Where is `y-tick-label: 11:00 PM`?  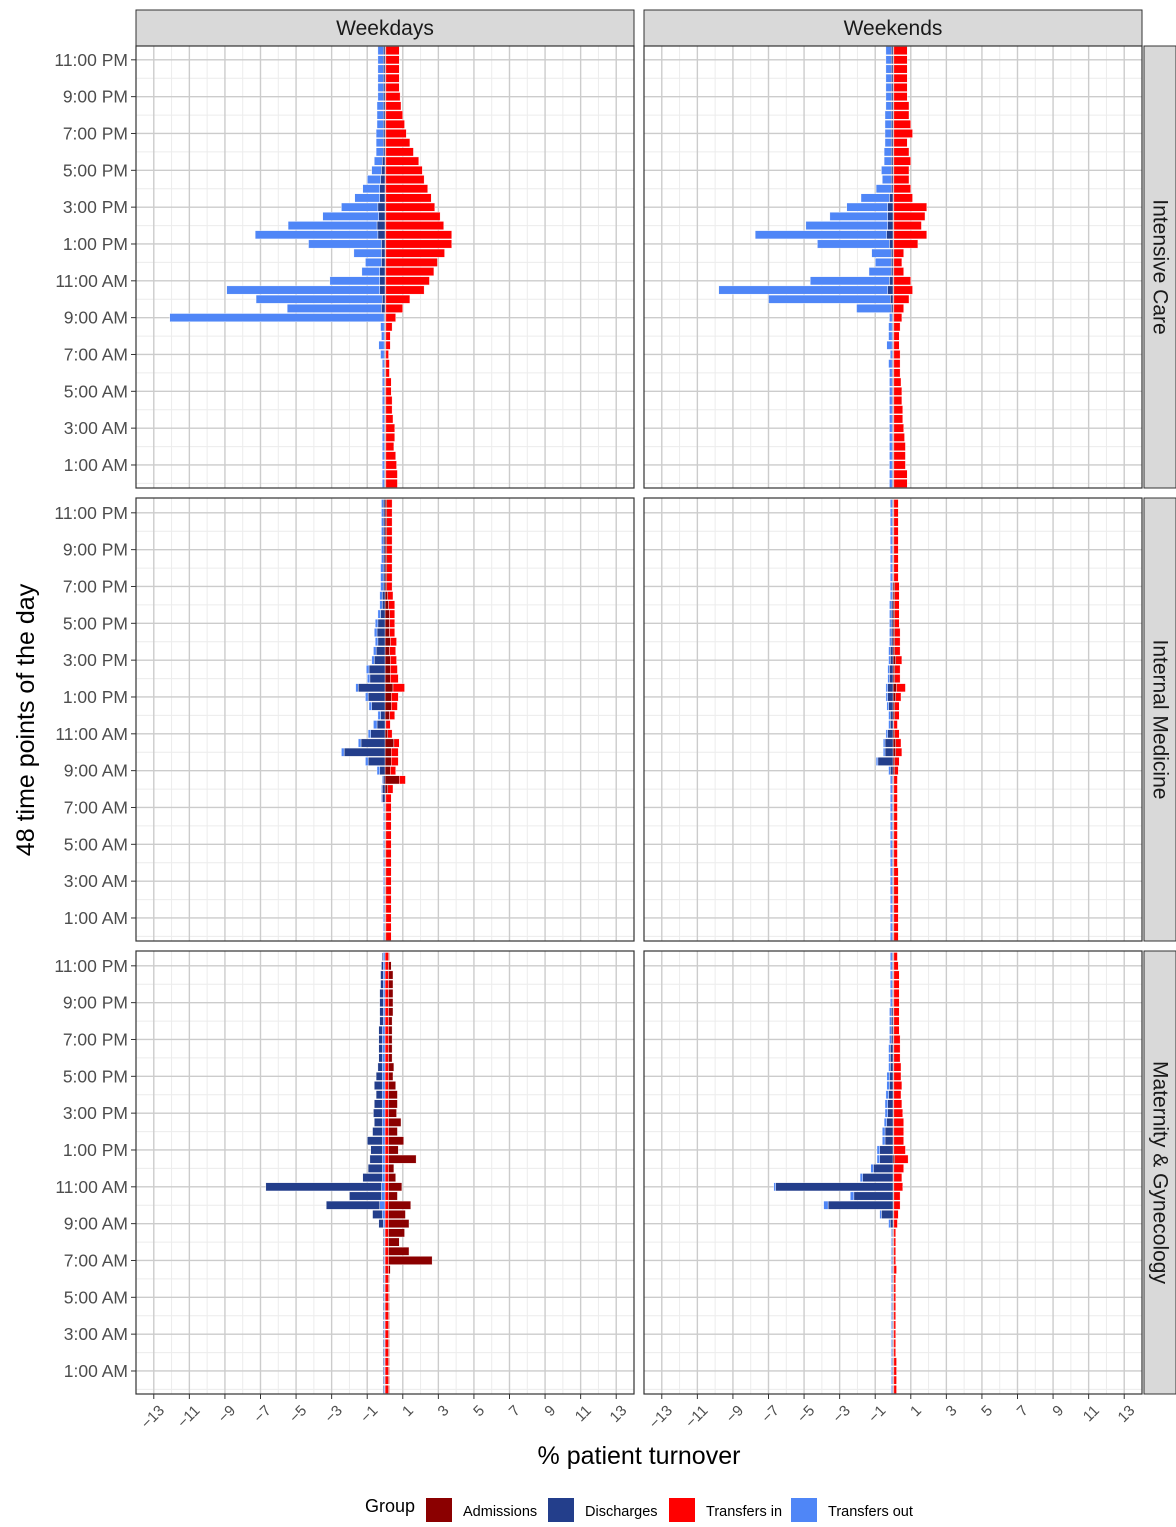
y-tick-label: 11:00 PM is located at coordinates (91, 60).